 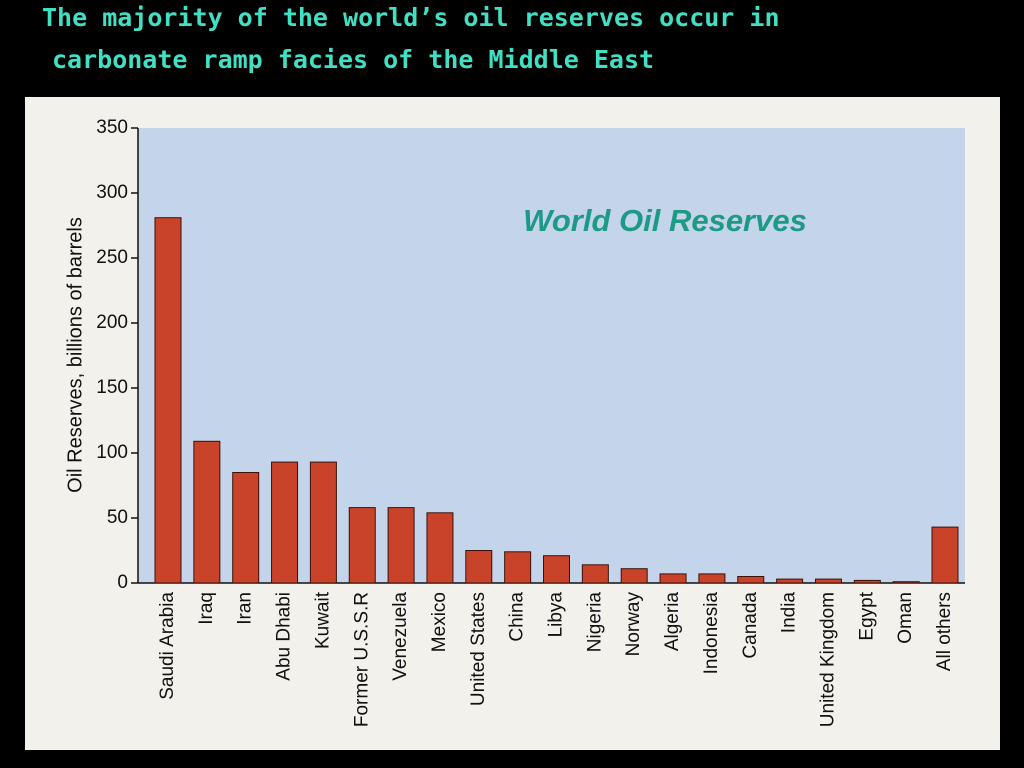 What do you see at coordinates (827, 659) in the screenshot?
I see `x-tick-label: United Kingdom` at bounding box center [827, 659].